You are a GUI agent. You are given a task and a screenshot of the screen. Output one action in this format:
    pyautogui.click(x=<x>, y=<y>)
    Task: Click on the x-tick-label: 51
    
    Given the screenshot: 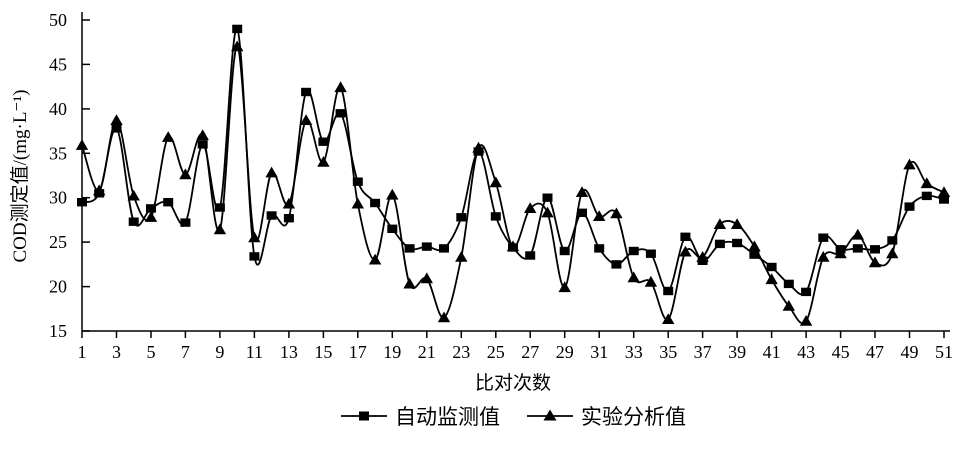 What is the action you would take?
    pyautogui.click(x=944, y=352)
    